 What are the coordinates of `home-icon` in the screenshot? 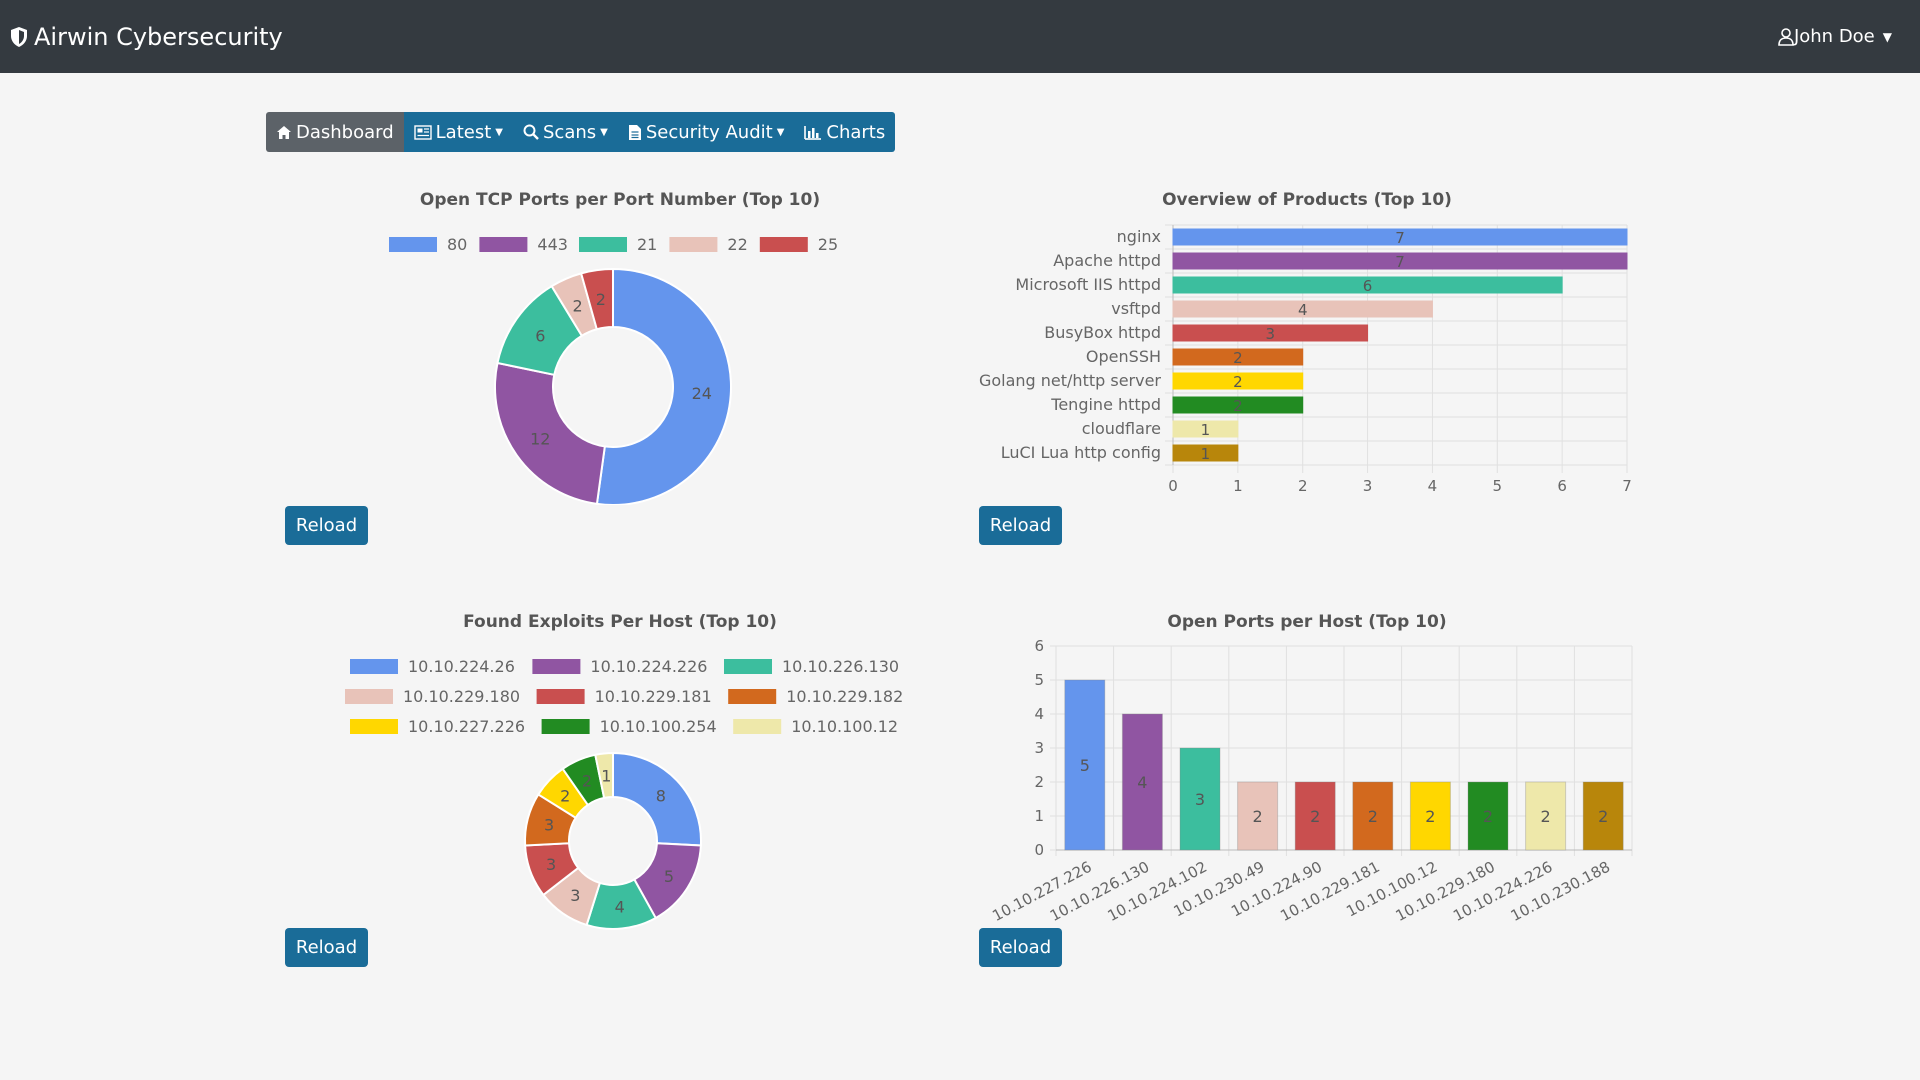 It's located at (284, 132).